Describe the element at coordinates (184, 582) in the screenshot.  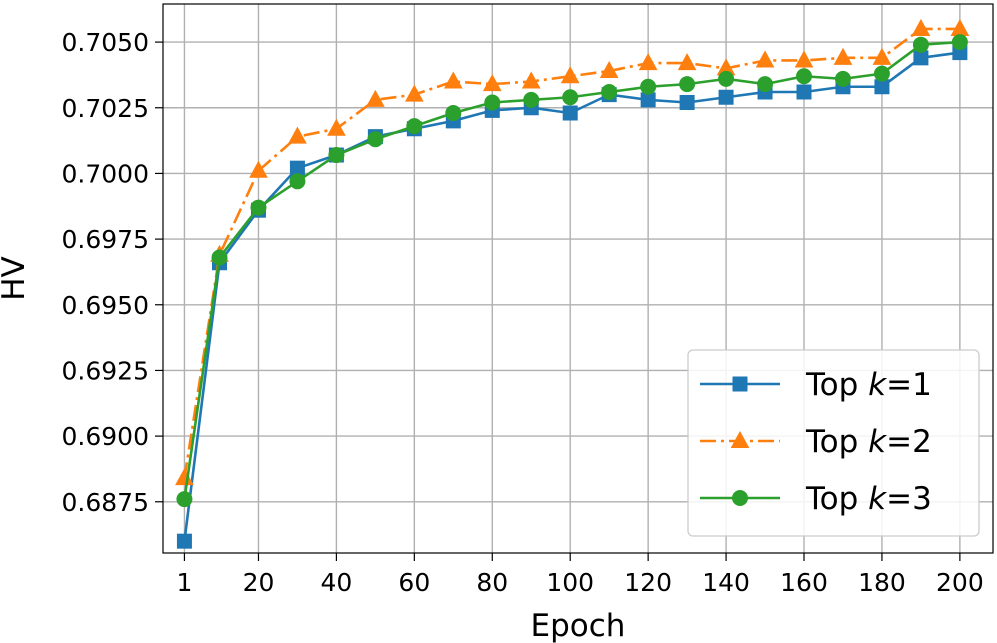
I see `x-tick-label: 1` at that location.